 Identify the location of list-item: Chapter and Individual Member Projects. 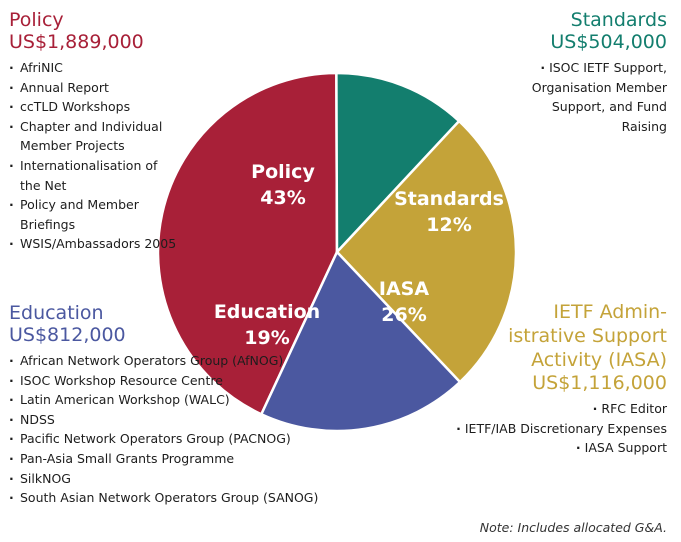
(94, 136).